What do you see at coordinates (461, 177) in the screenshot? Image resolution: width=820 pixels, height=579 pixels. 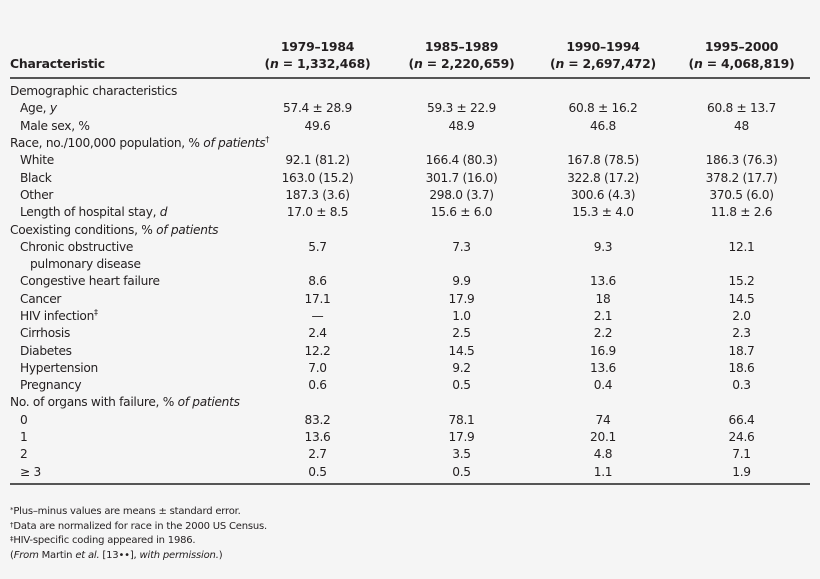 I see `cell-value: 301.7 (16.0)` at bounding box center [461, 177].